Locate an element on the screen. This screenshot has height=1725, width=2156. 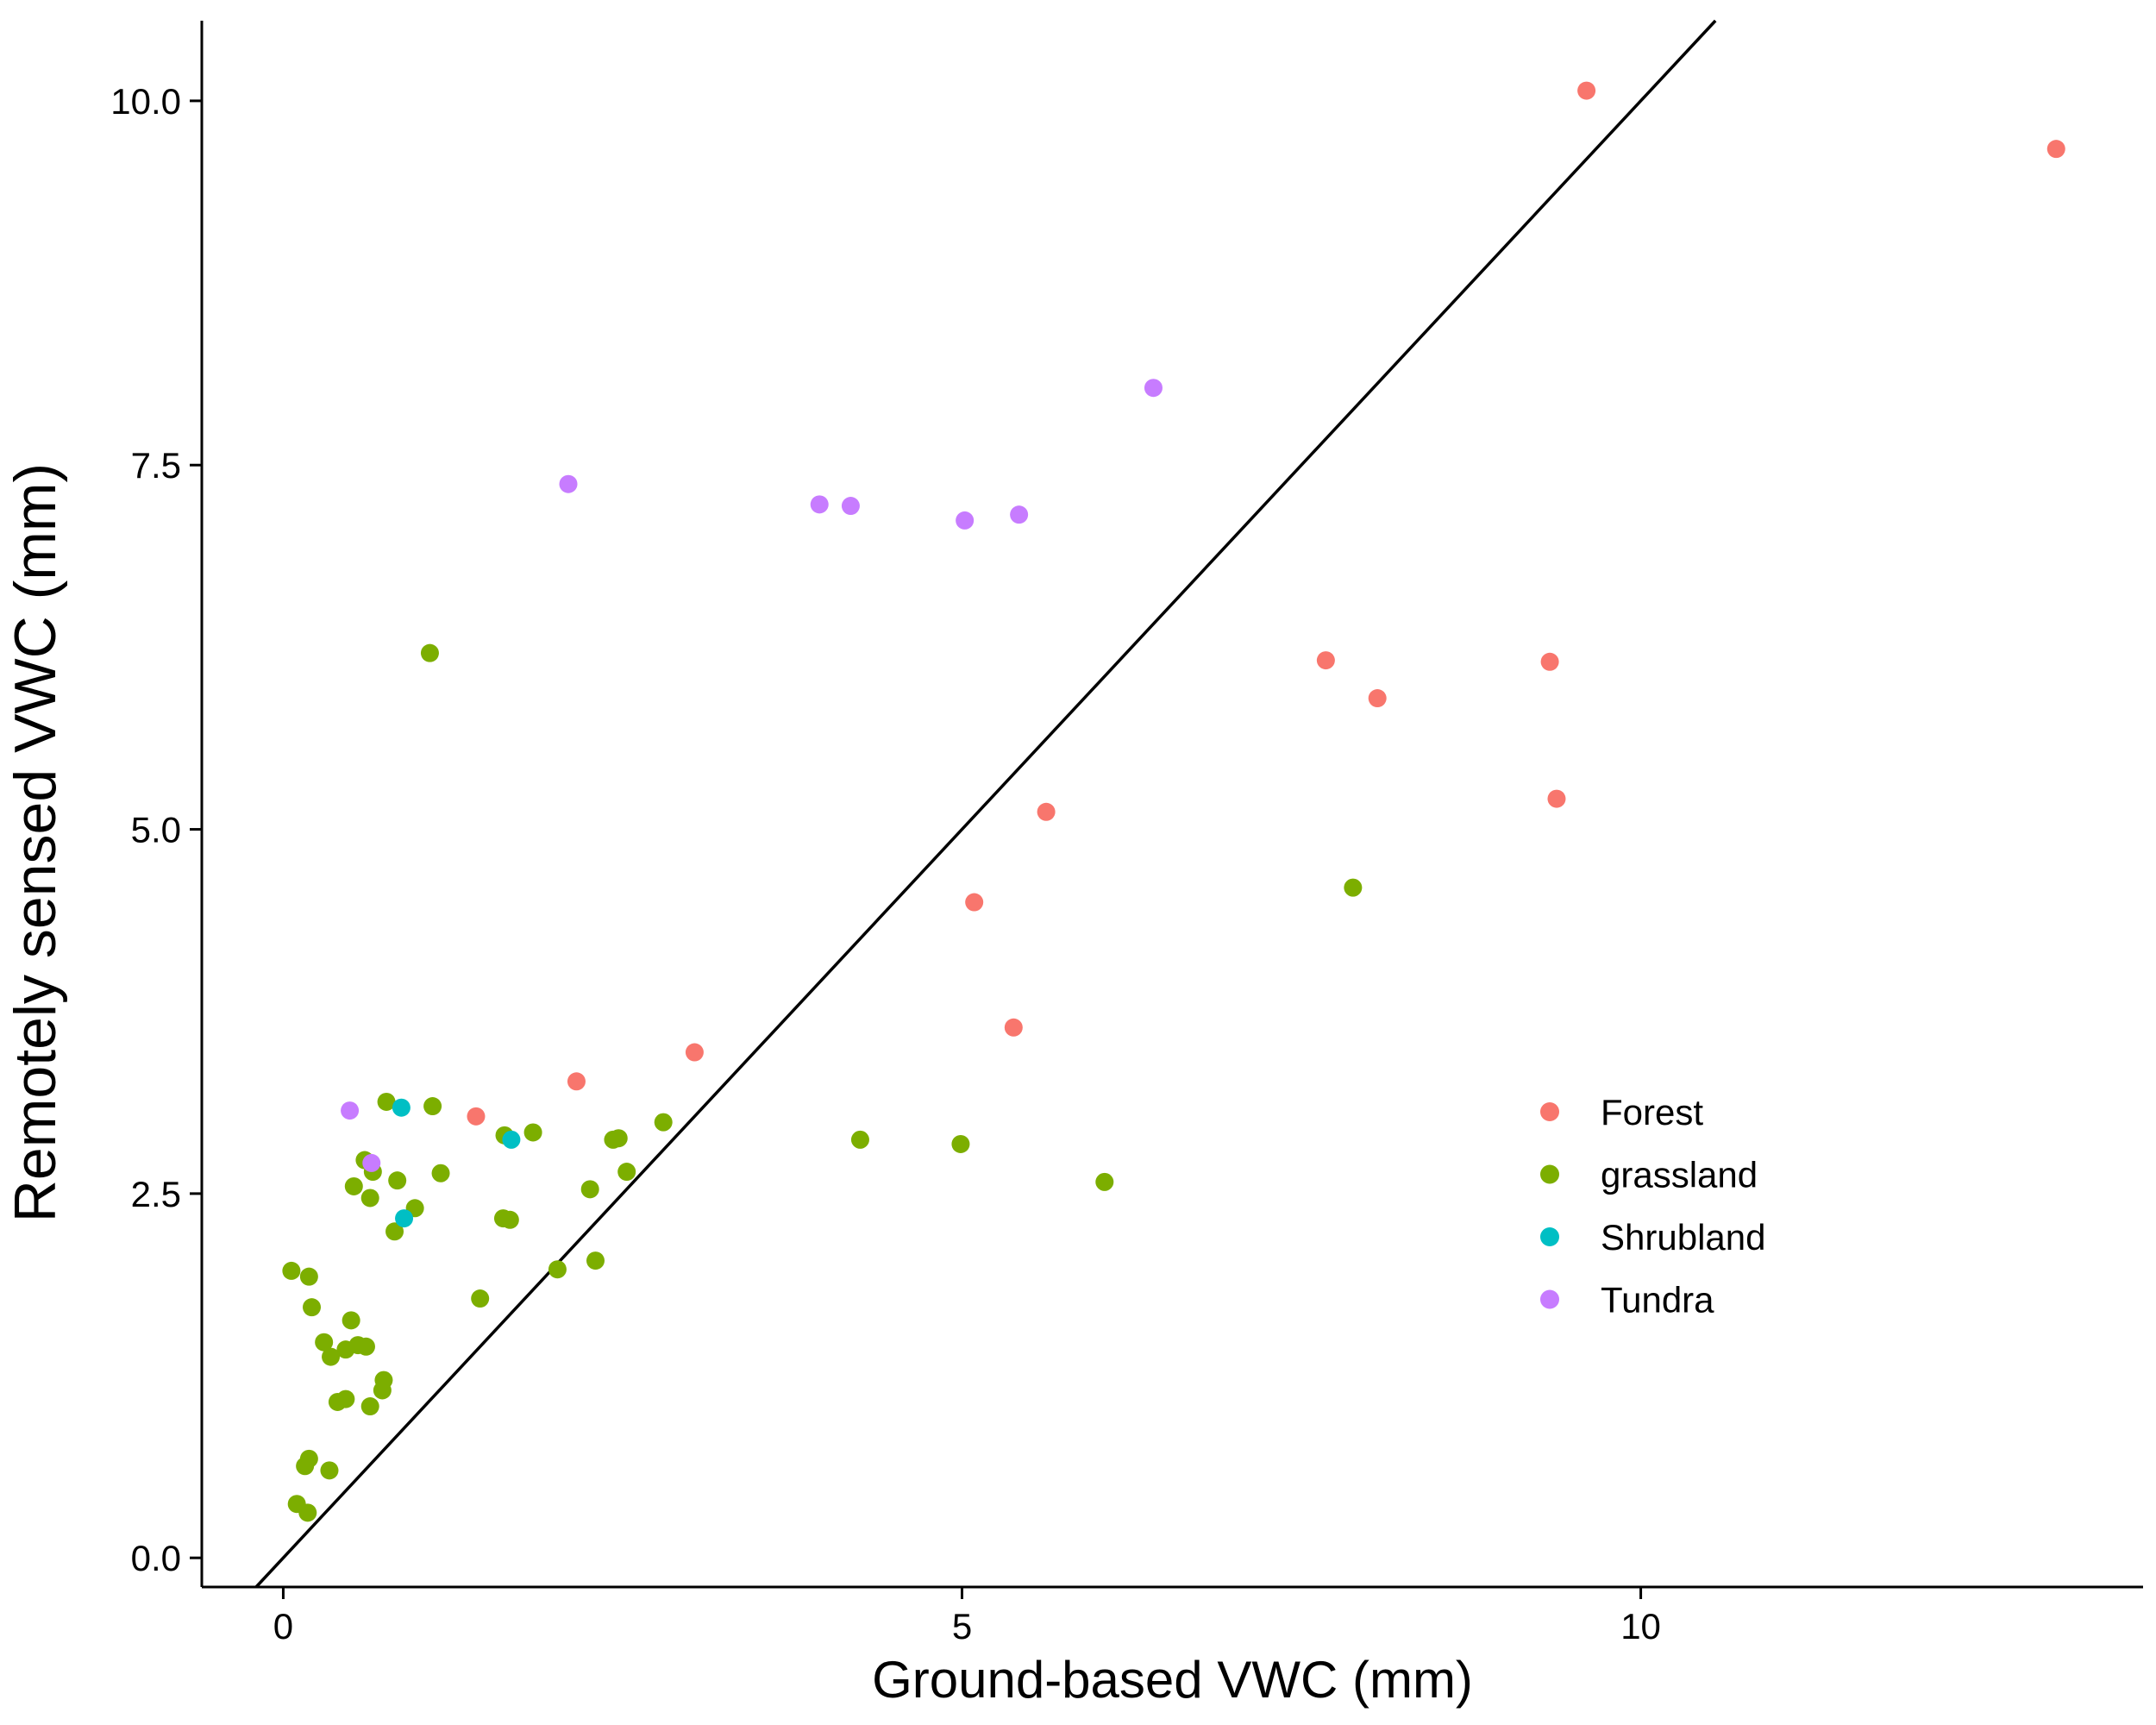
legend-label: Tundra is located at coordinates (1657, 1300).